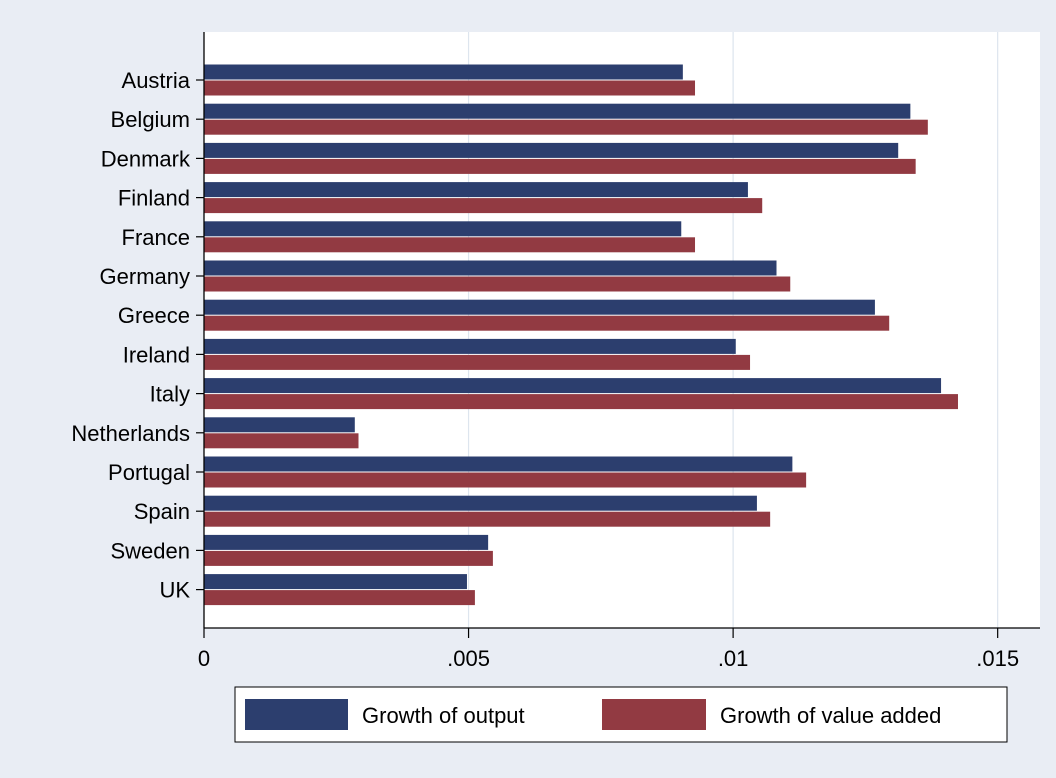 This screenshot has height=778, width=1056. What do you see at coordinates (156, 80) in the screenshot?
I see `y-tick-label: Austria` at bounding box center [156, 80].